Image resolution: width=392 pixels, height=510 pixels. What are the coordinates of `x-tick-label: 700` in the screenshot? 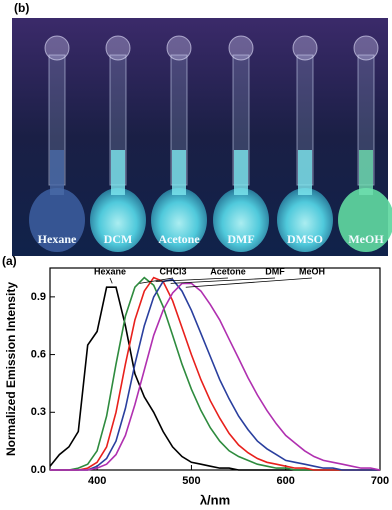 It's located at (380, 481).